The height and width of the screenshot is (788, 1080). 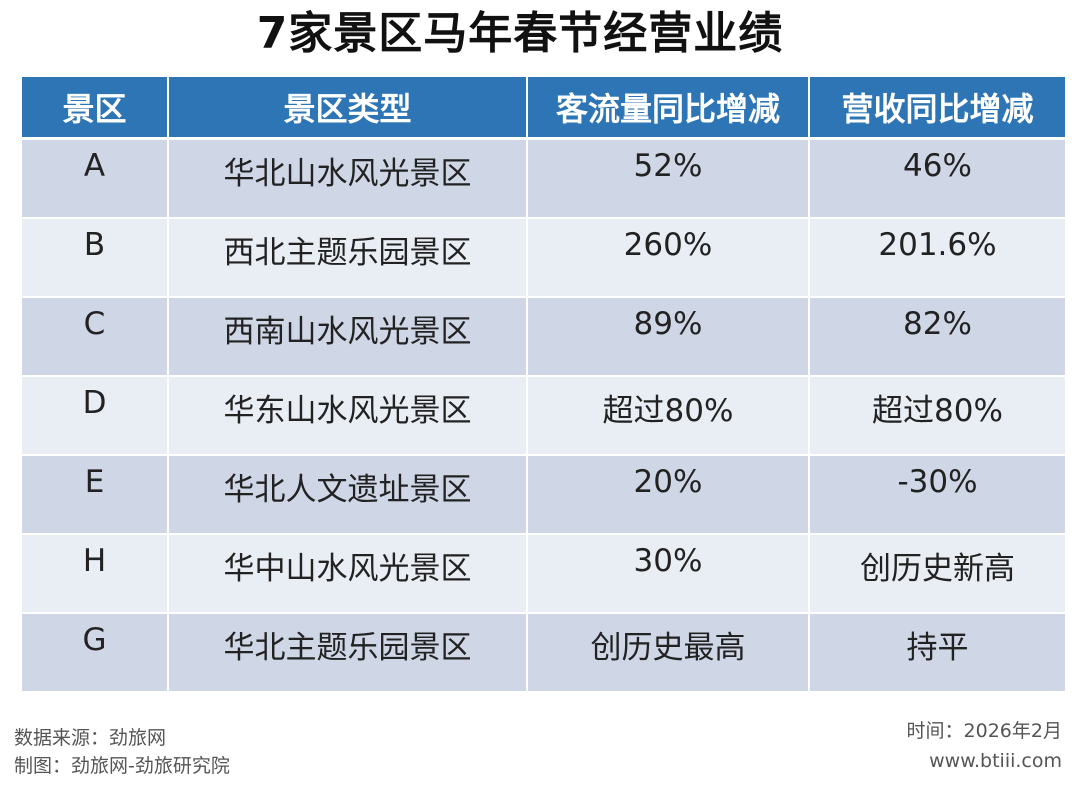 What do you see at coordinates (668, 415) in the screenshot?
I see `cell-visitor-change: 超过80%` at bounding box center [668, 415].